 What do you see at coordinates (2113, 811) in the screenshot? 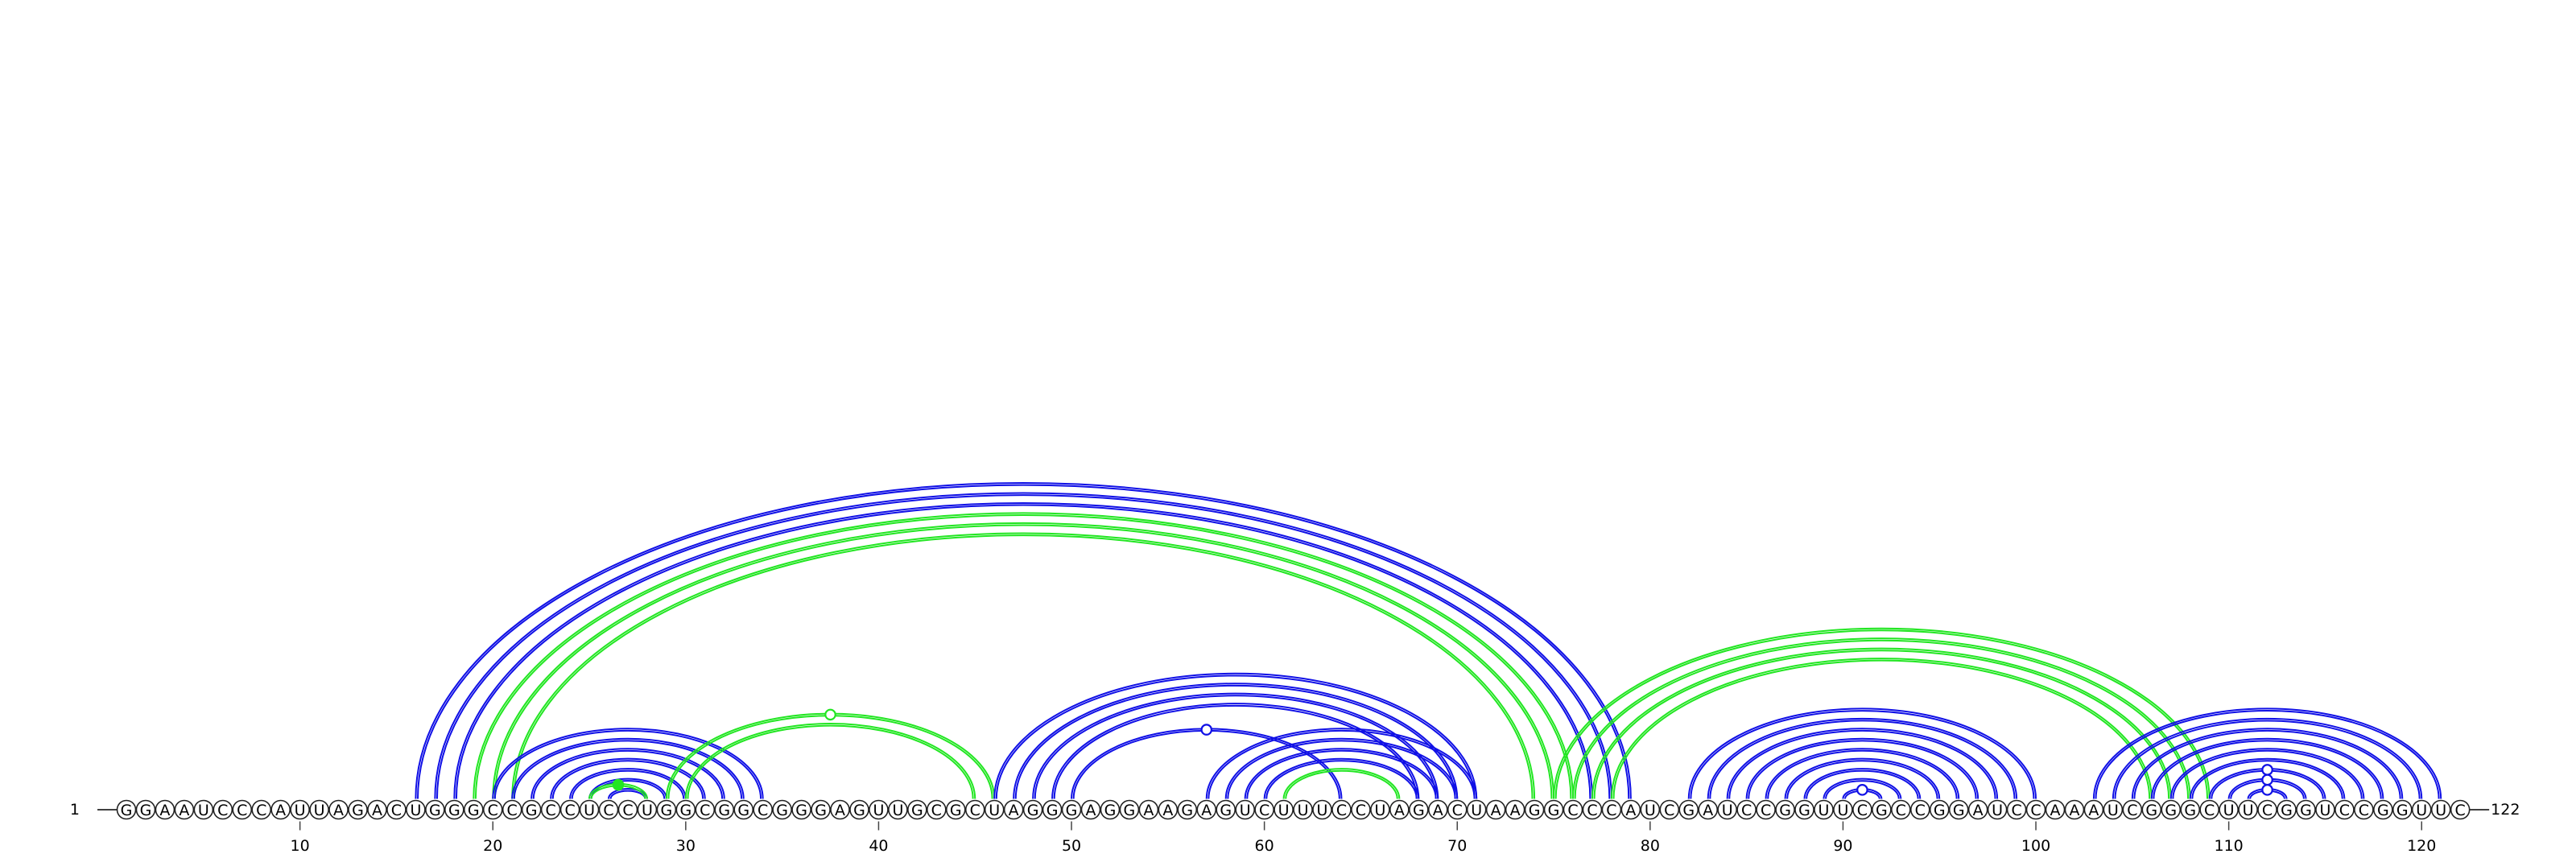
I see `nucleotide-letter-104: U` at bounding box center [2113, 811].